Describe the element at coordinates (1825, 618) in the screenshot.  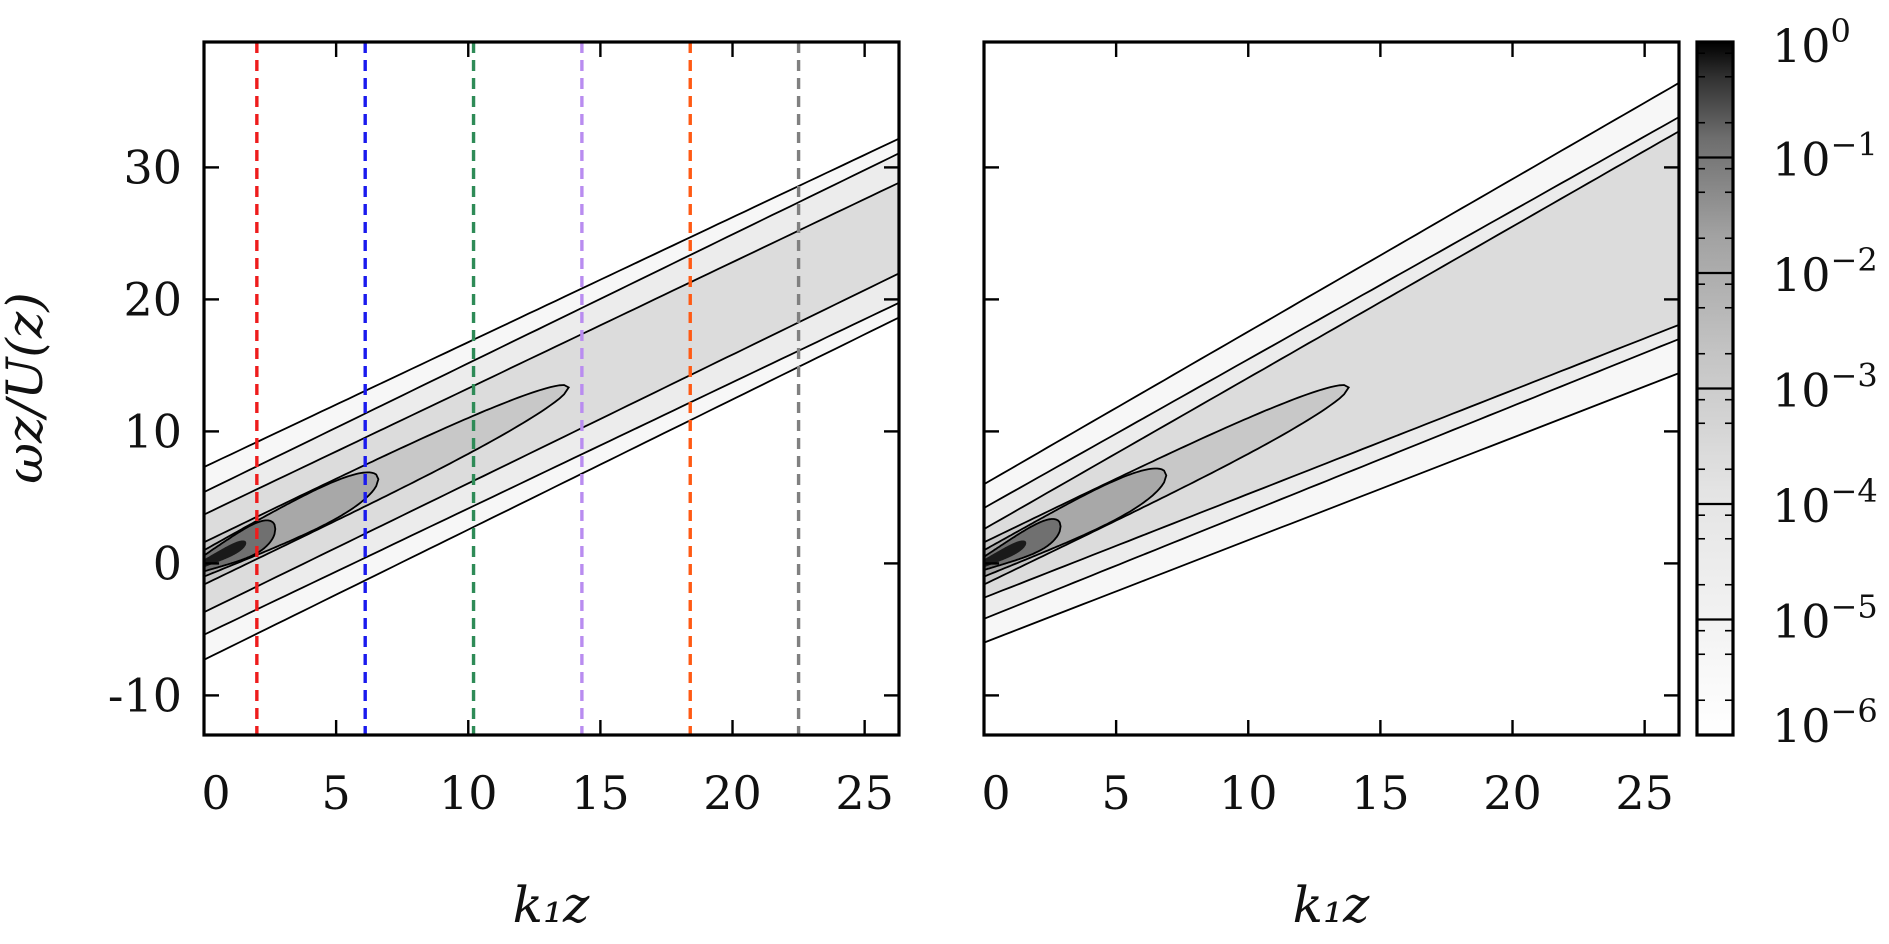
I see `colorbar-label: 10⁻⁵` at that location.